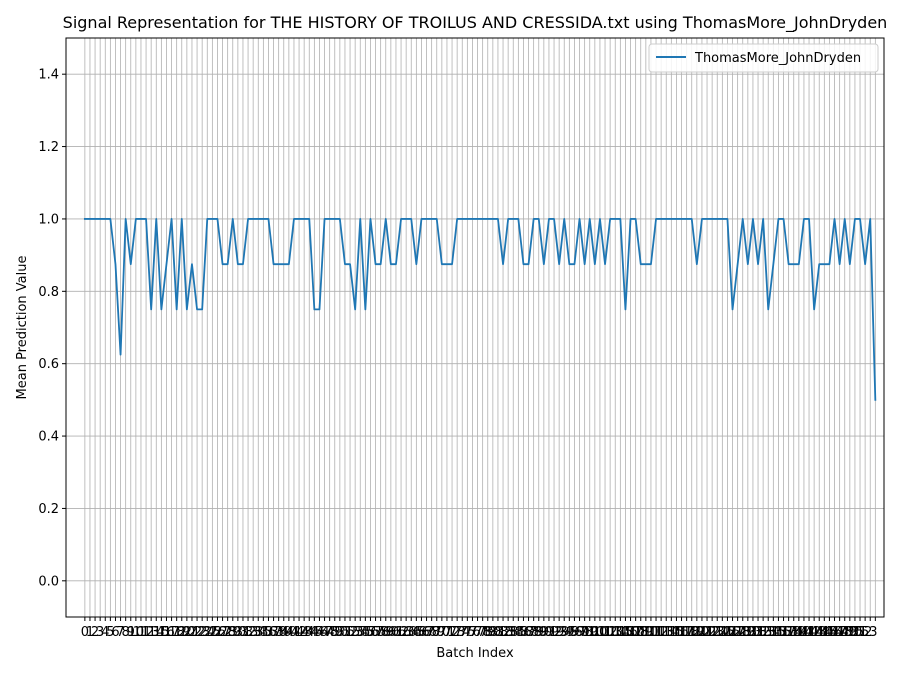  I want to click on x-tick-label: 93, so click(559, 632).